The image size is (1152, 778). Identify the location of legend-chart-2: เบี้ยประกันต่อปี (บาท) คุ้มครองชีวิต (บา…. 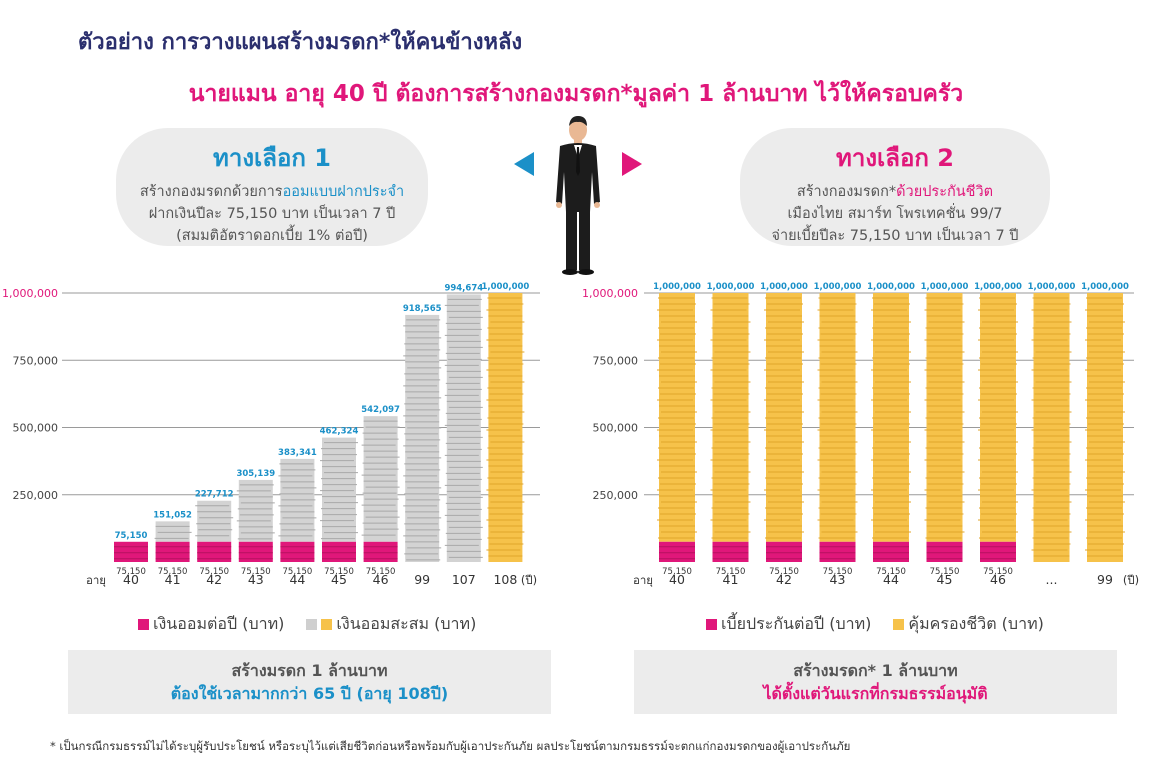
(875, 624).